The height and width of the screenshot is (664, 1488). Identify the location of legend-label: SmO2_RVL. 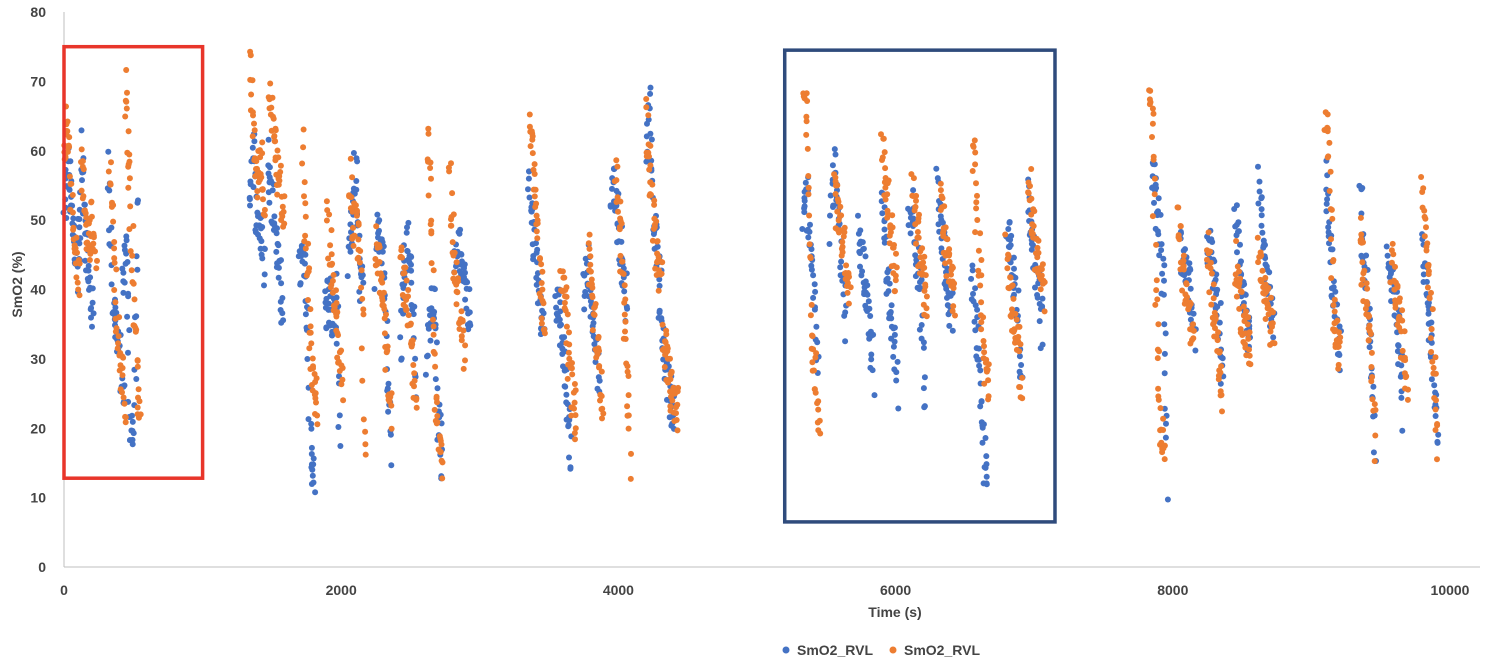
(835, 650).